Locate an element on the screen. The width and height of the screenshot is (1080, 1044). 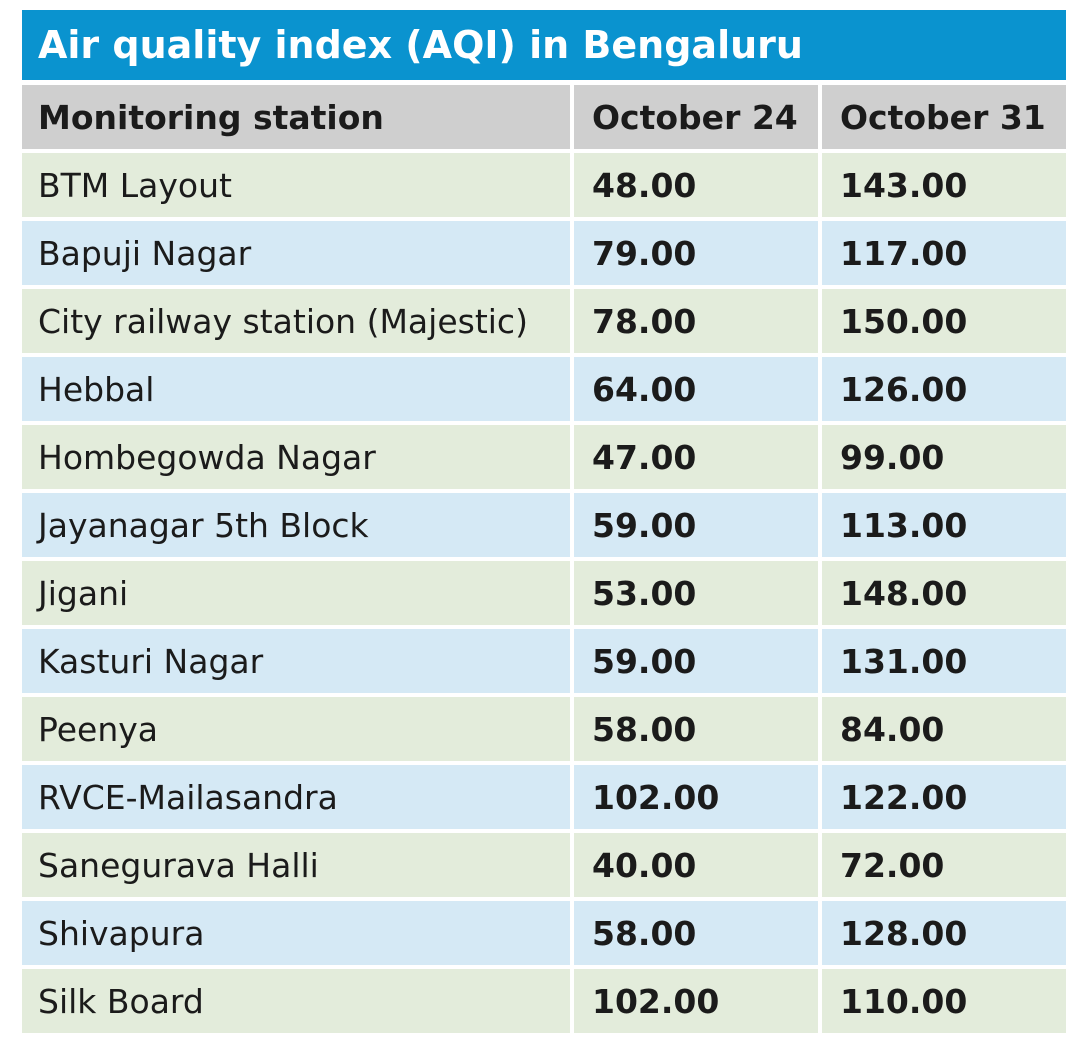
october-31-value-cell: 122.00 is located at coordinates (944, 797).